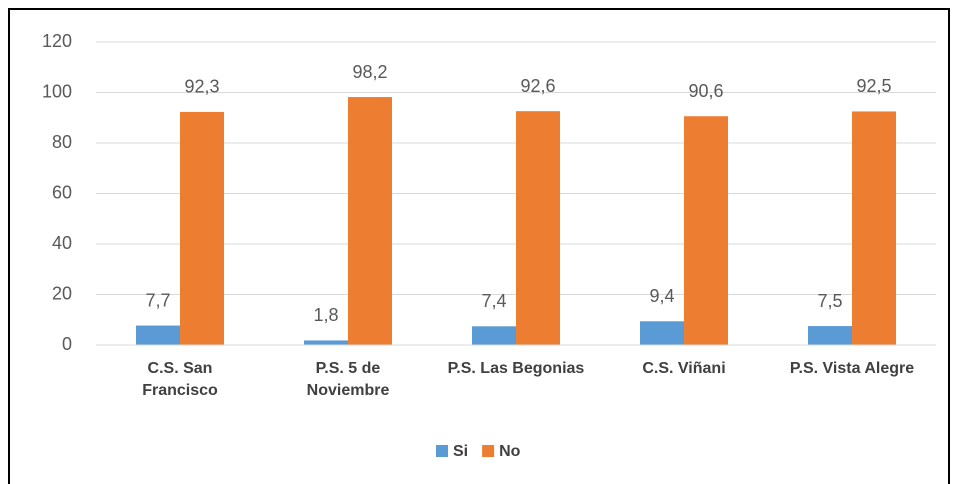 This screenshot has height=484, width=954. What do you see at coordinates (493, 301) in the screenshot?
I see `value-label: 7,4` at bounding box center [493, 301].